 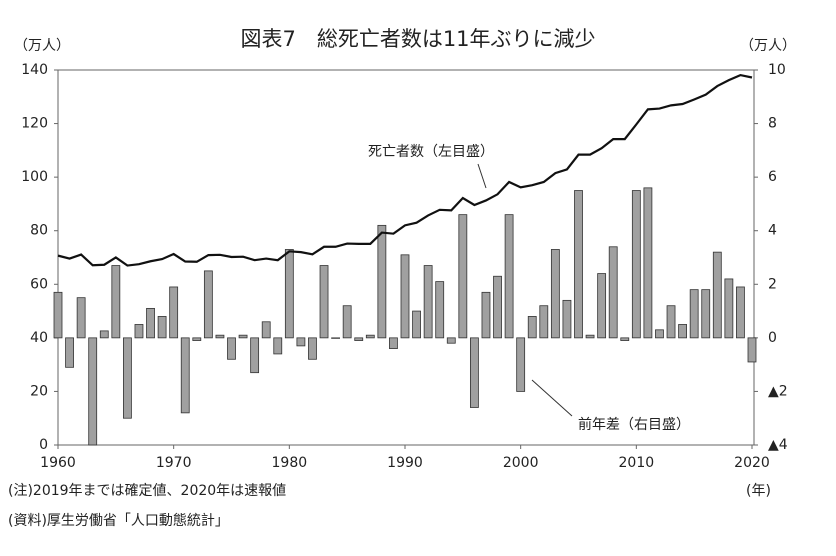 I want to click on y2-tick-label: 0, so click(x=772, y=338).